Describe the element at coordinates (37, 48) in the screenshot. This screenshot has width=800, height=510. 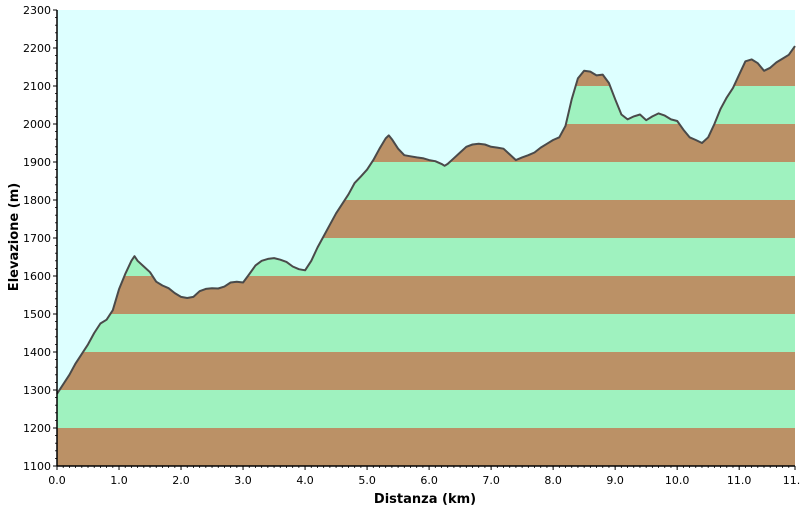
I see `y-tick-label: 2200` at that location.